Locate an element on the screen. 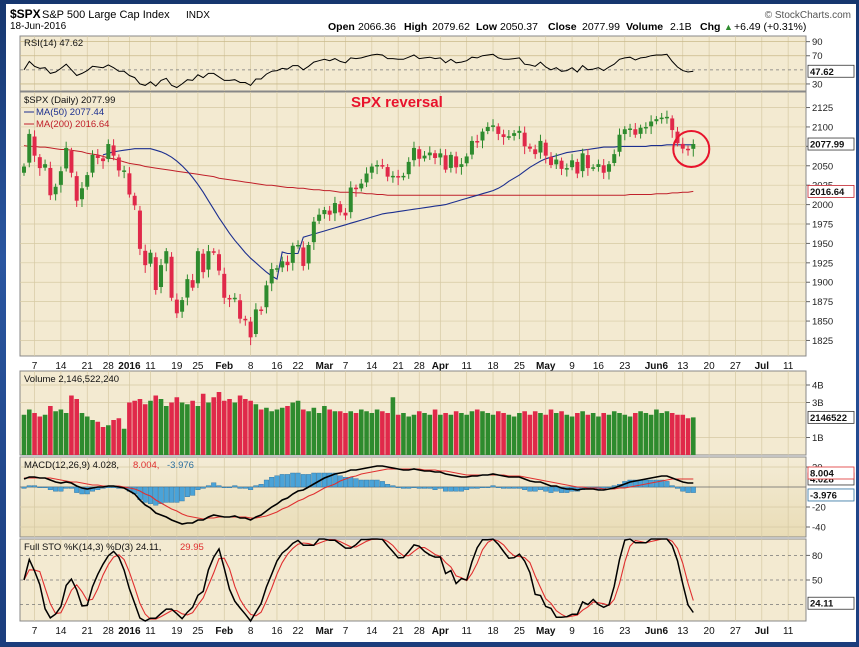 This screenshot has width=859, height=647. x-tick-label: 11 is located at coordinates (466, 366).